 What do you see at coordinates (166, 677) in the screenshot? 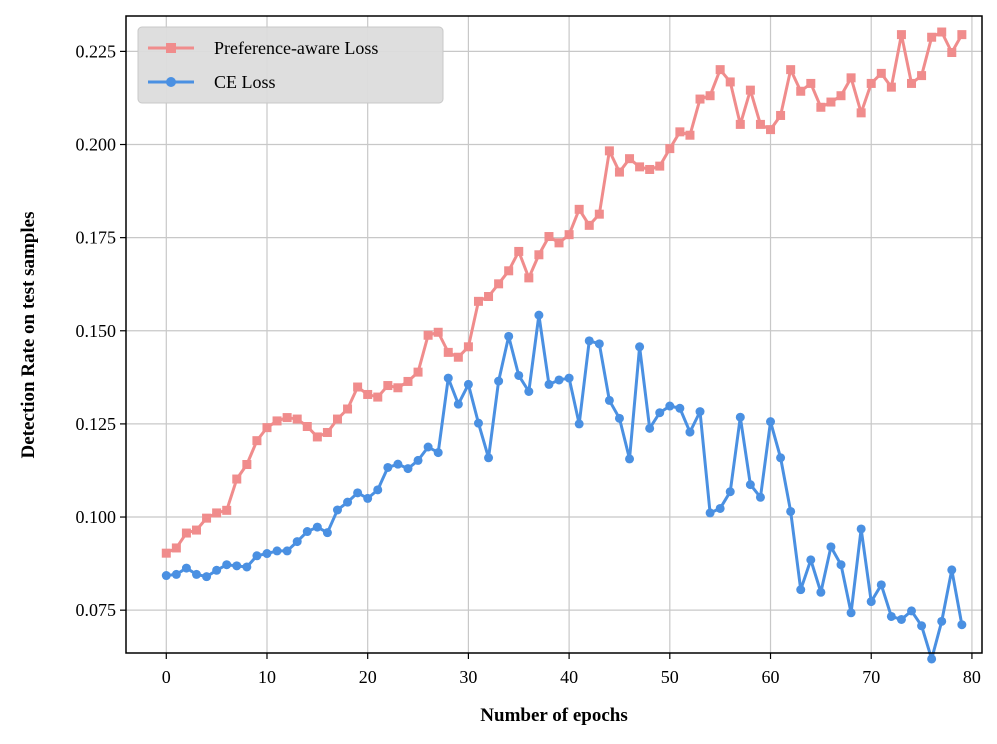
I see `x-tick-label: 0` at bounding box center [166, 677].